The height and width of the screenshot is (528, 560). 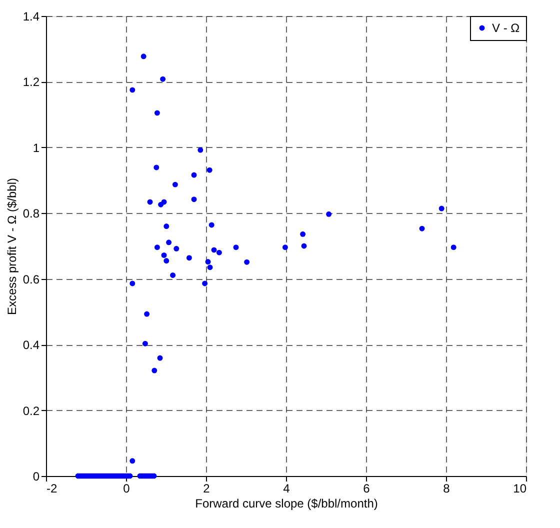 I want to click on x-tick-label: 2, so click(x=206, y=489).